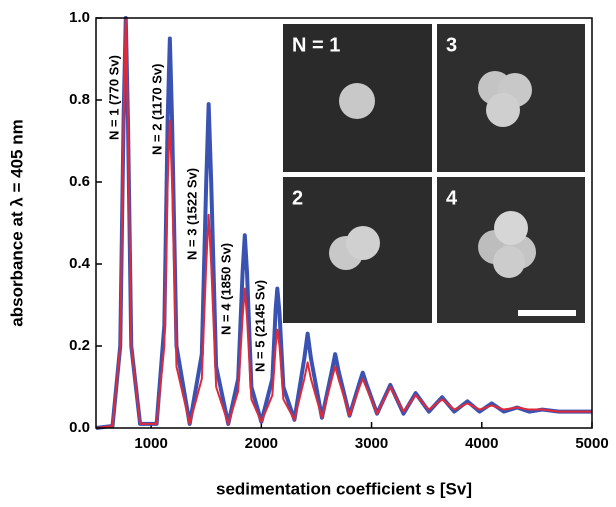  Describe the element at coordinates (344, 488) in the screenshot. I see `x-axis-label: sedimentation coefficient s [Sv]` at that location.